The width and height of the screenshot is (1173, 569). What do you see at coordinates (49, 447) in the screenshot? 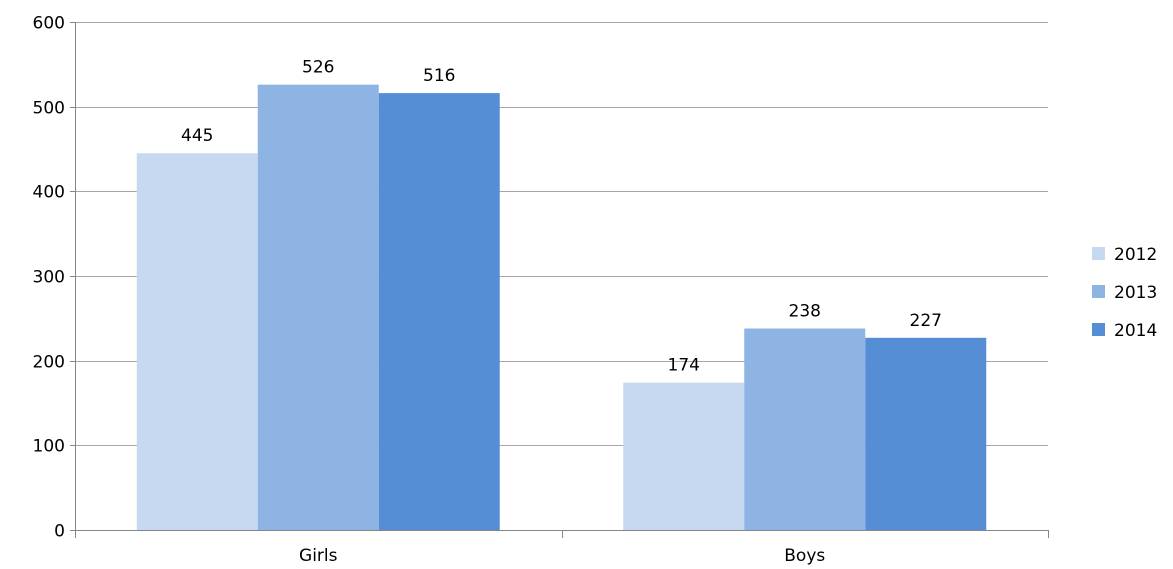
I see `y-tick-label: 100` at bounding box center [49, 447].